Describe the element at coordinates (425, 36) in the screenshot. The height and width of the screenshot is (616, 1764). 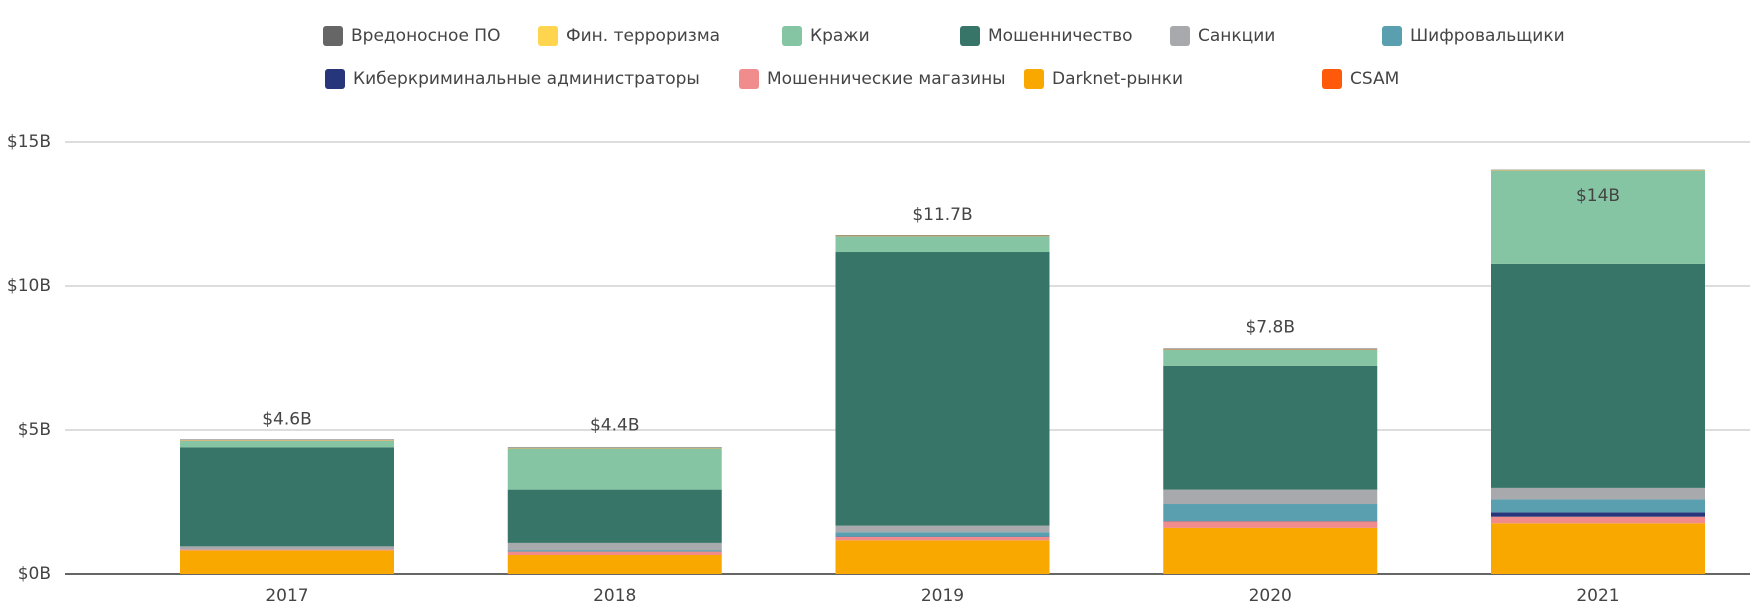
I see `legend-label: Вредоносное ПО` at that location.